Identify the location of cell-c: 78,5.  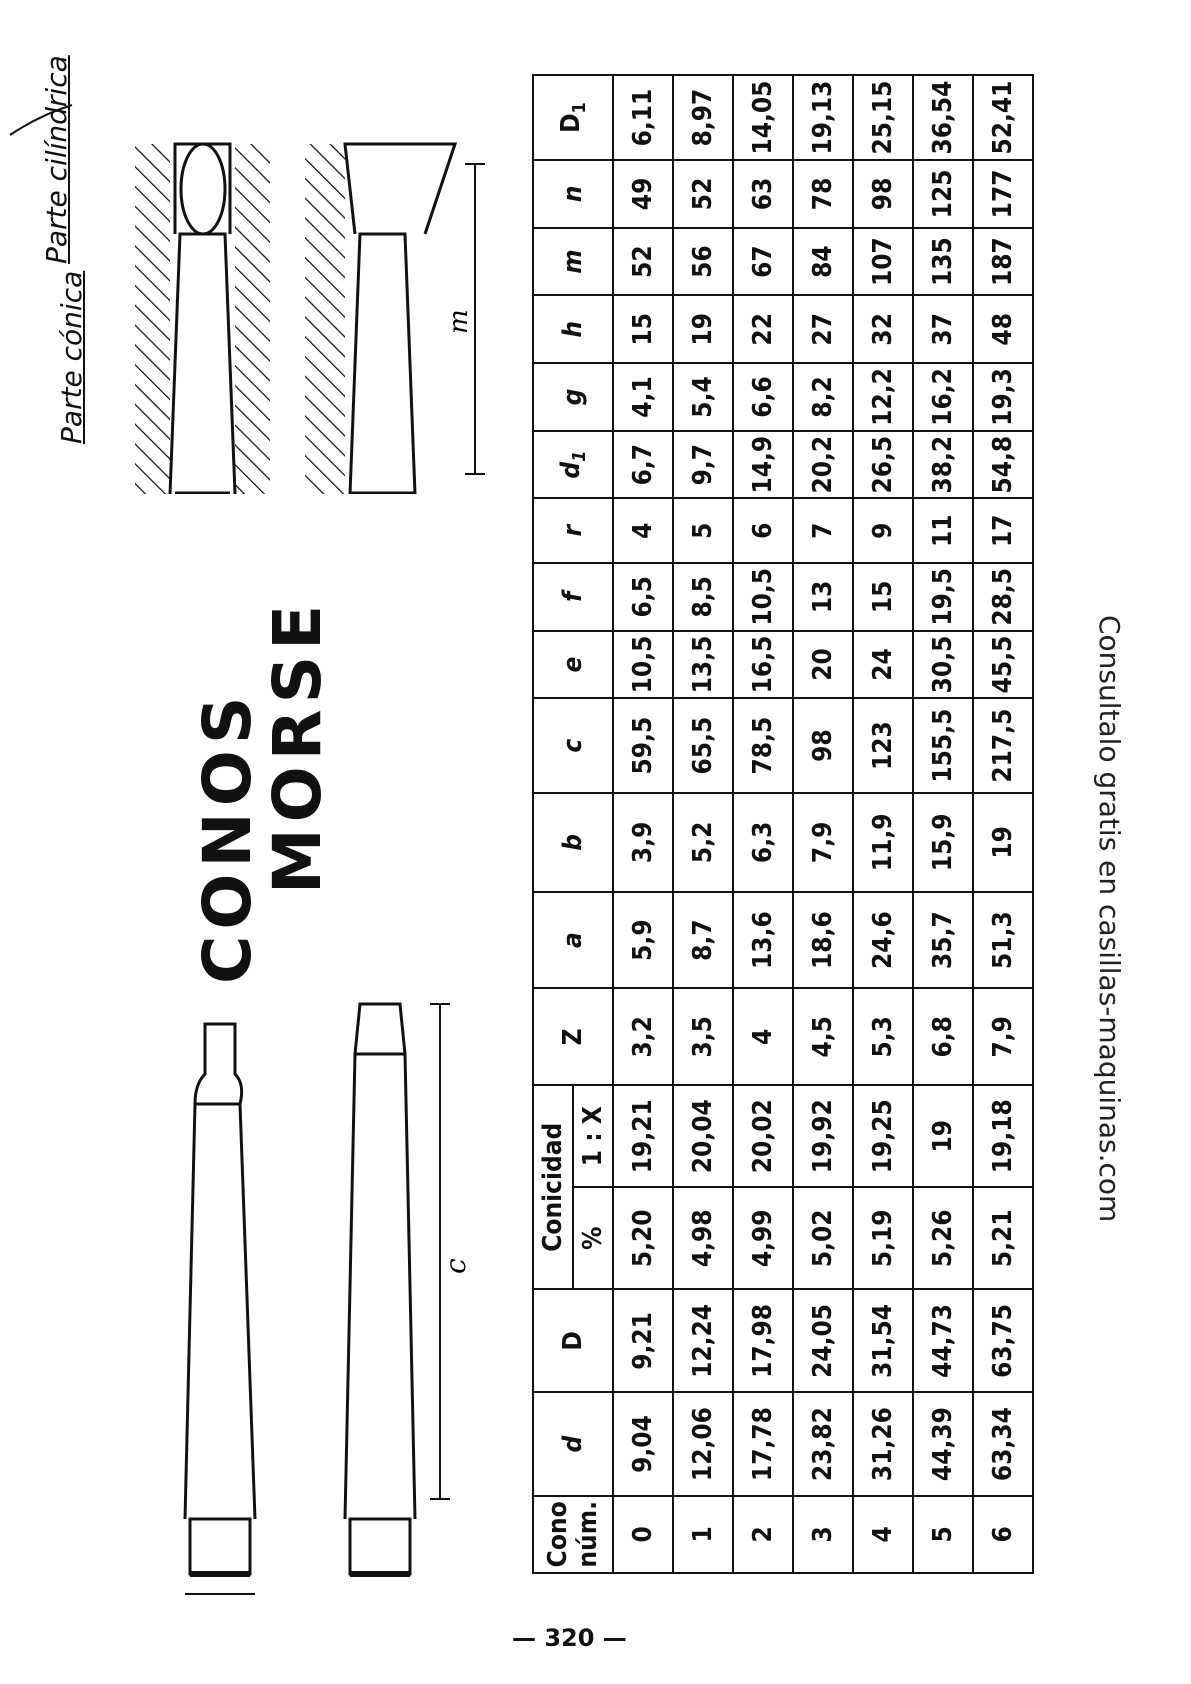
(763, 745).